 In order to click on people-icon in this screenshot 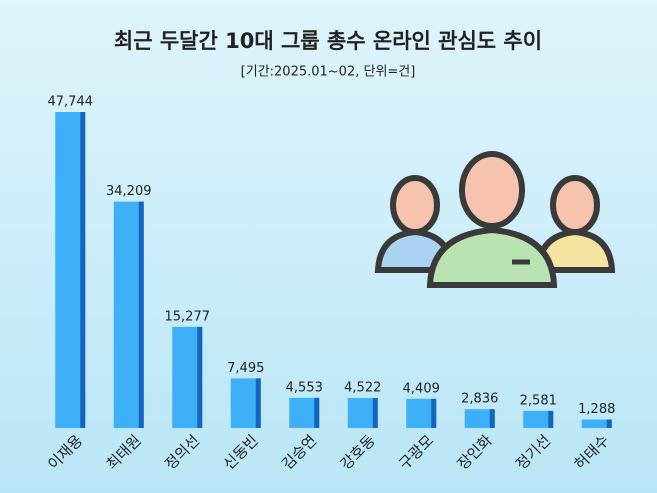, I will do `click(495, 219)`.